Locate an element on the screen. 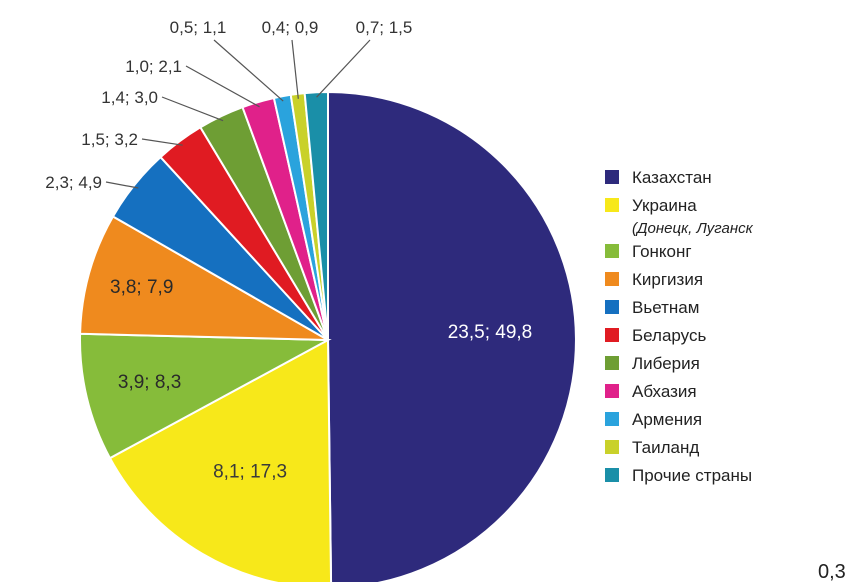 Image resolution: width=851 pixels, height=582 pixels. legend-label-5: Беларусь is located at coordinates (669, 335).